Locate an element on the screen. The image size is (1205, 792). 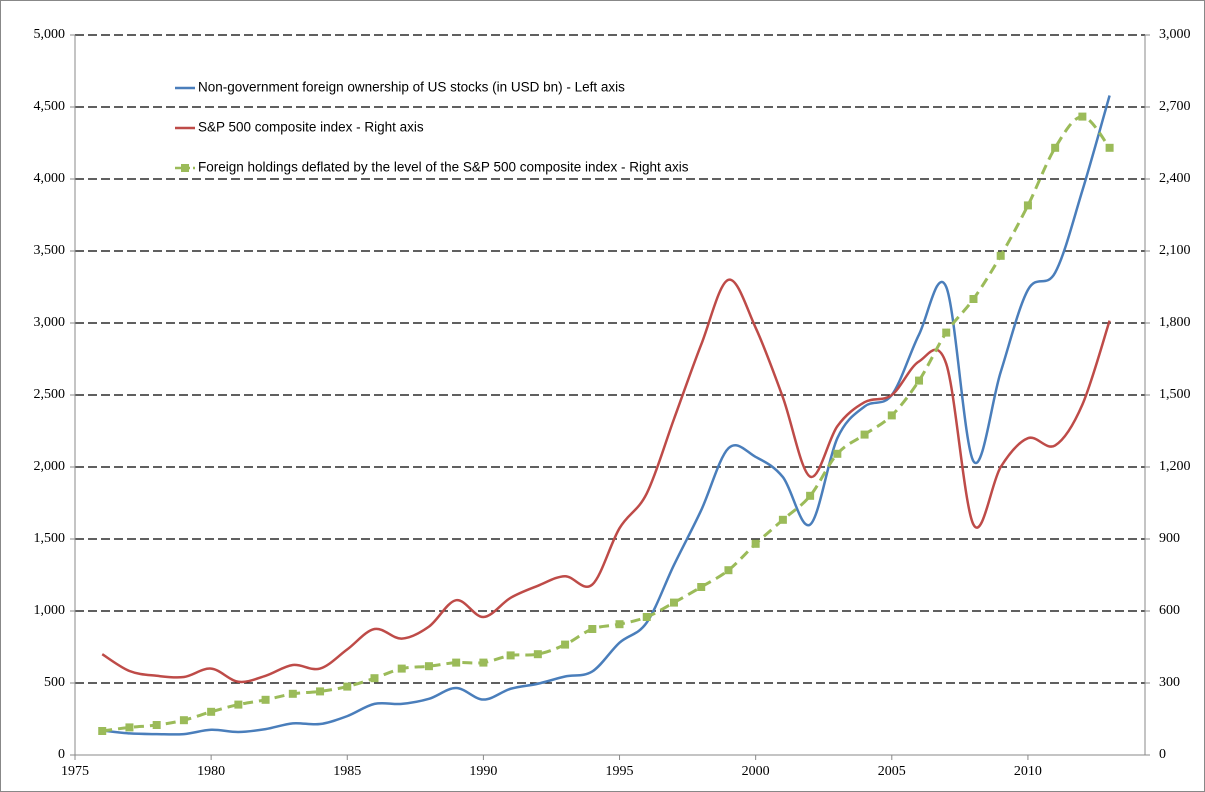
y2-tick-label: 900 is located at coordinates (1169, 538).